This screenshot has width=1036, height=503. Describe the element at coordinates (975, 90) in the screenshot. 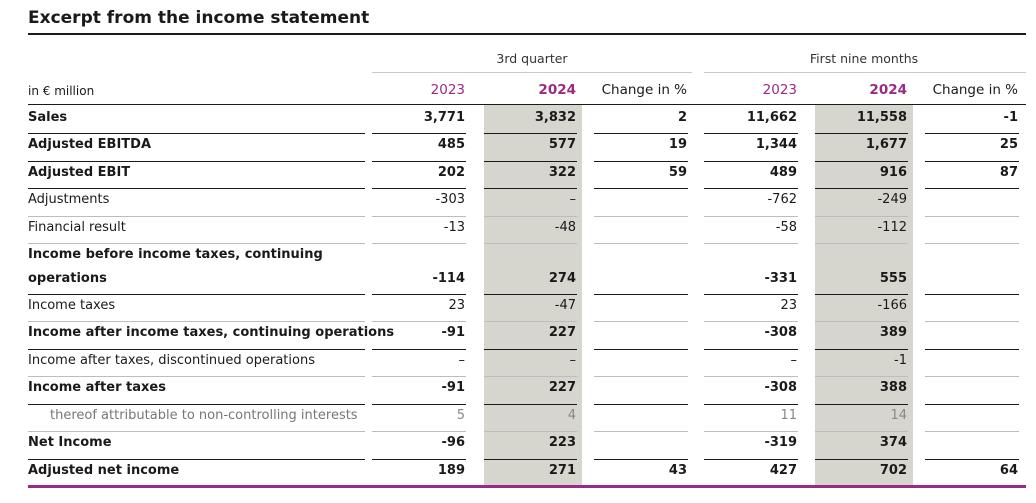

I see `header-nine-change: Change in %` at that location.